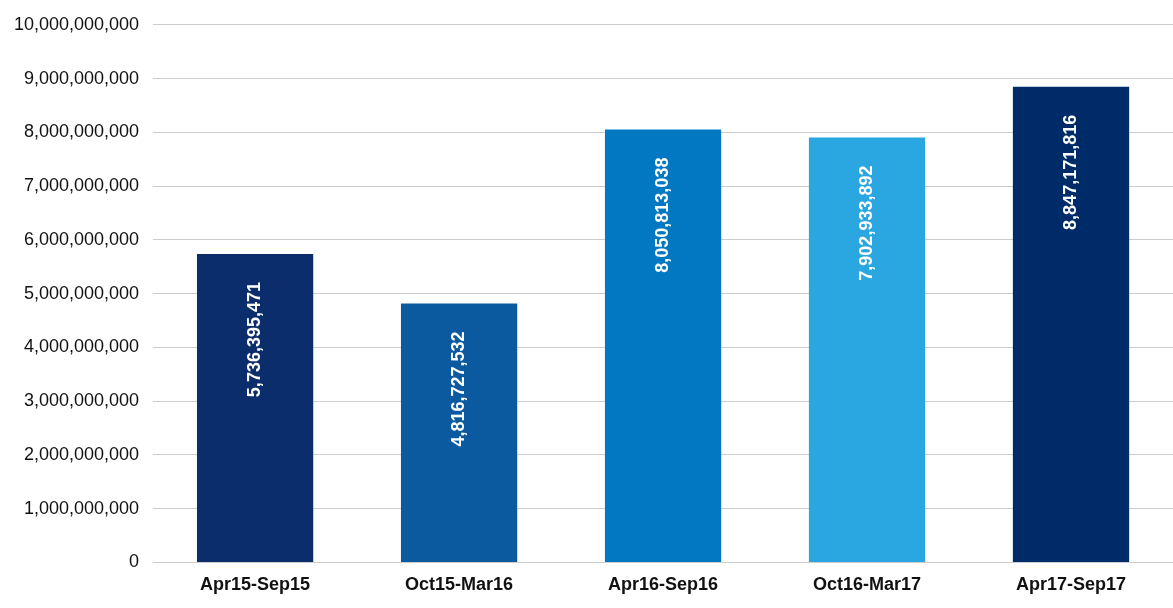 This screenshot has width=1173, height=608. I want to click on y-tick-label: 7,000,000,000, so click(82, 185).